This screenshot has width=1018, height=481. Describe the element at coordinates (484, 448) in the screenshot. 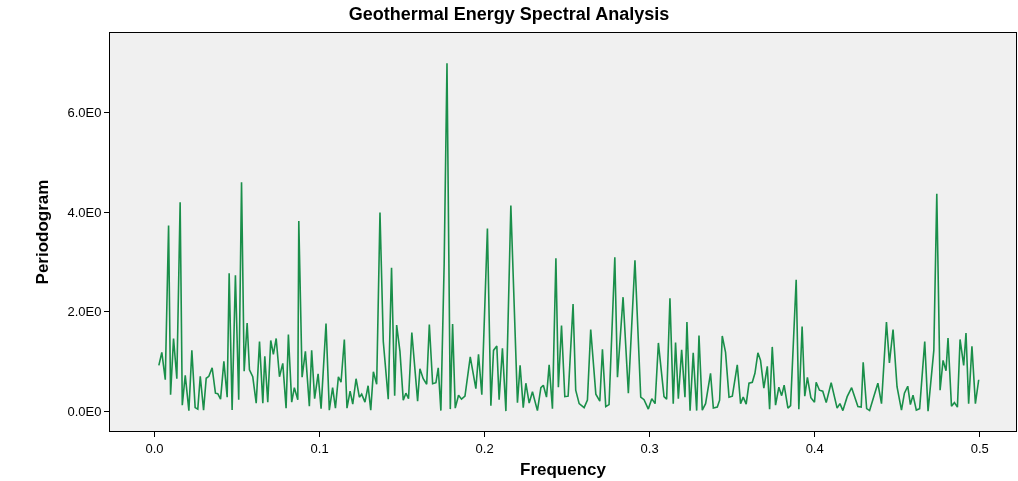

I see `x-tick-label: 0.2` at that location.